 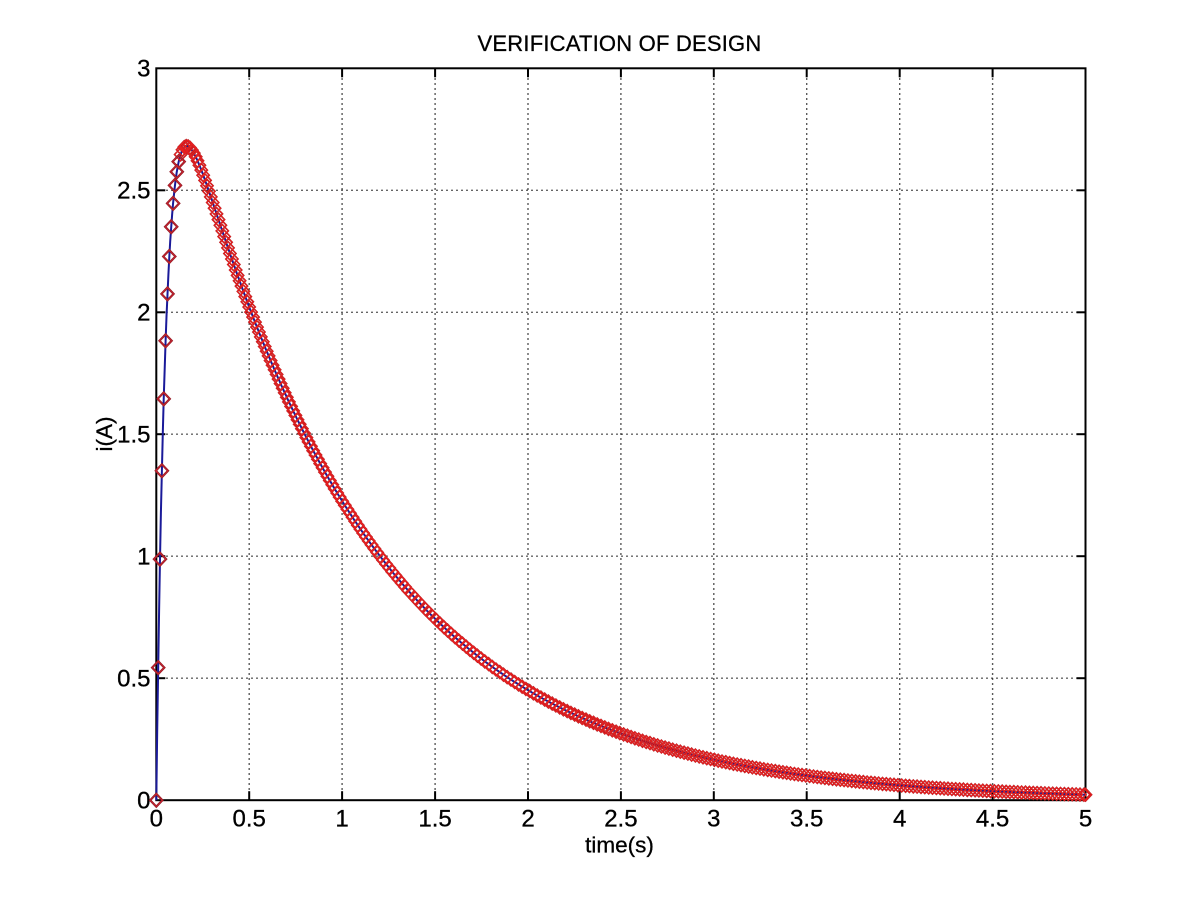 What do you see at coordinates (806, 819) in the screenshot?
I see `svg-text: 3.5` at bounding box center [806, 819].